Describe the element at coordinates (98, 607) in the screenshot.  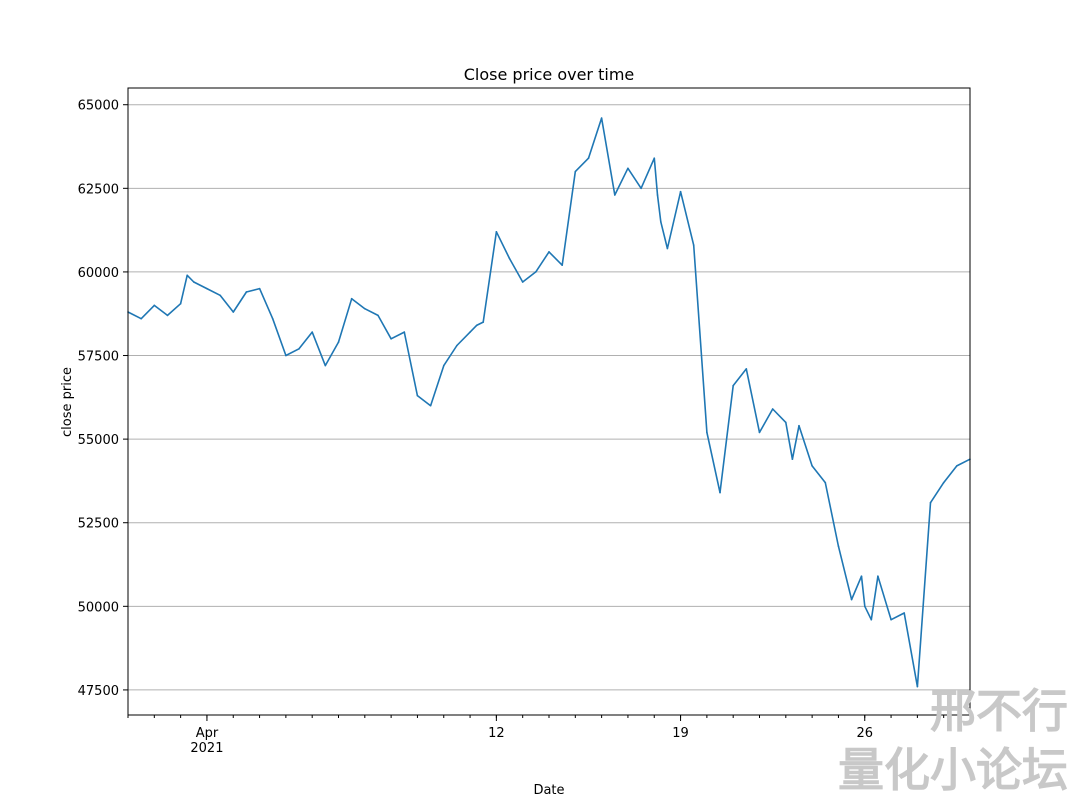
I see `y-tick-label: 50000` at that location.